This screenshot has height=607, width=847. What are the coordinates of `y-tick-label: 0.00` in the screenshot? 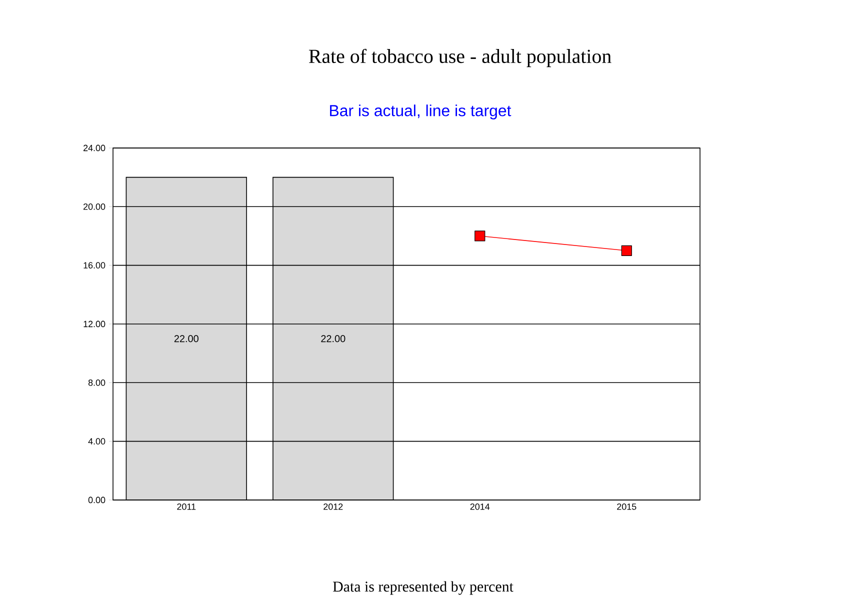 It's located at (97, 500).